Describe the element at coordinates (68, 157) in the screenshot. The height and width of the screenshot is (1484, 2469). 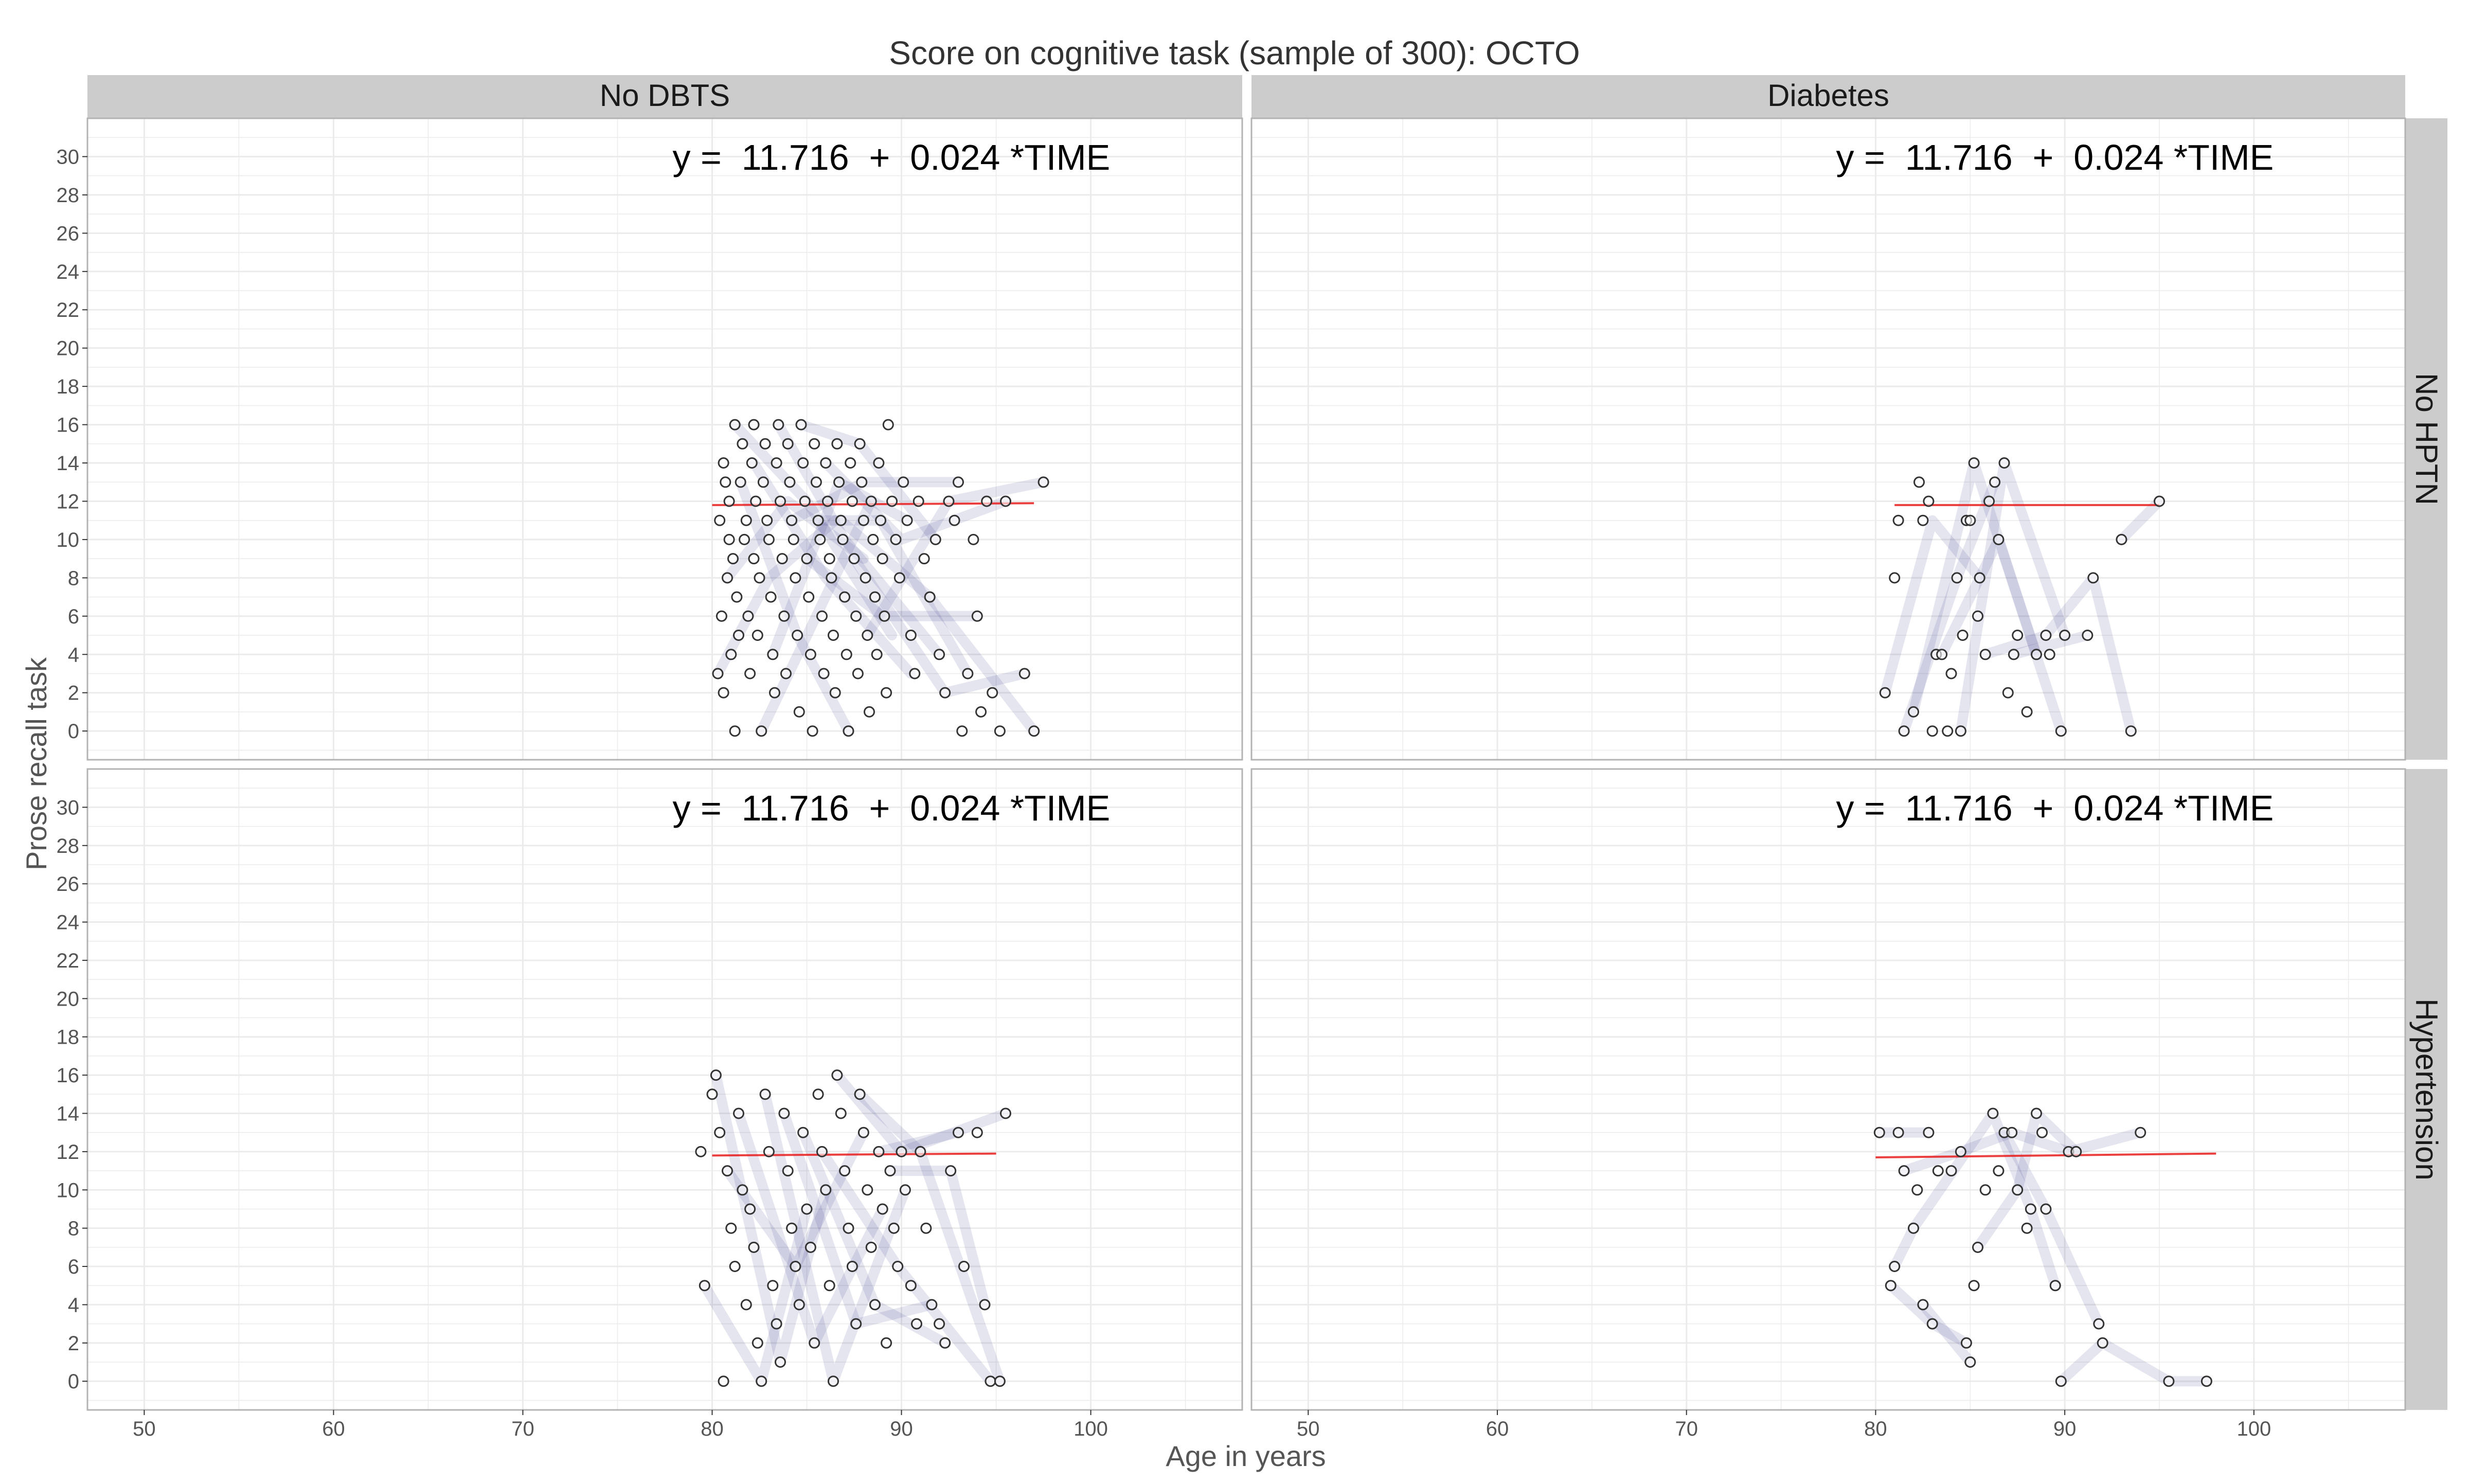
I see `y-tick-label: 30` at that location.